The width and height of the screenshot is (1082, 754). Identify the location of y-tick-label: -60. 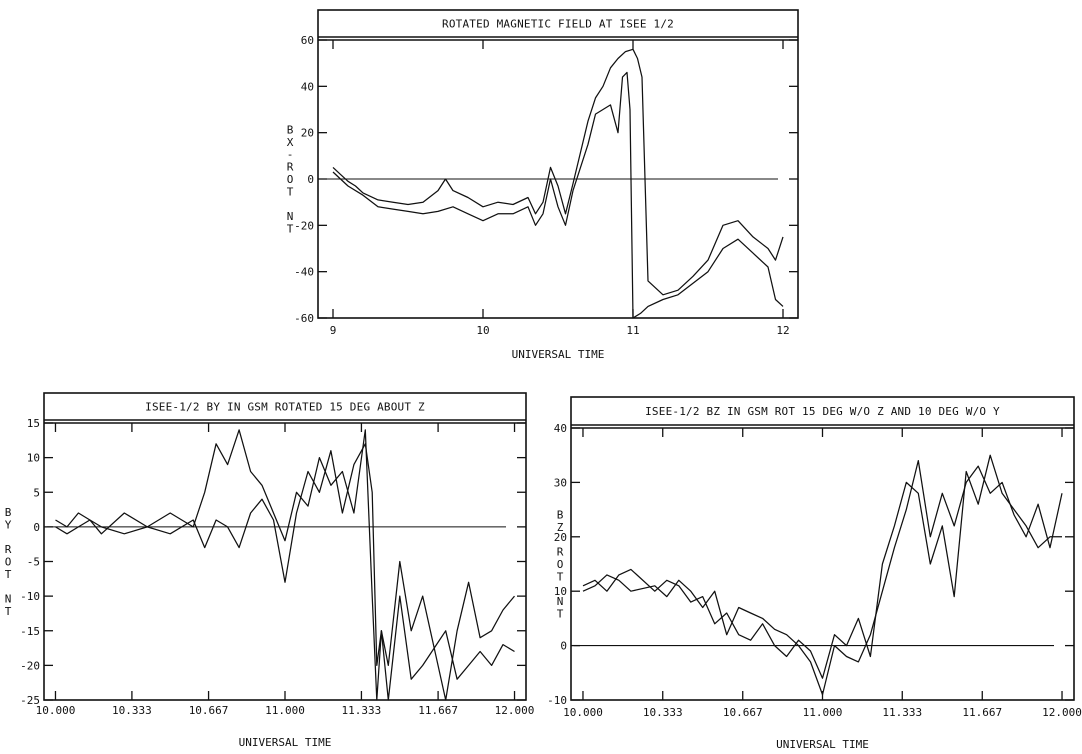
(304, 318).